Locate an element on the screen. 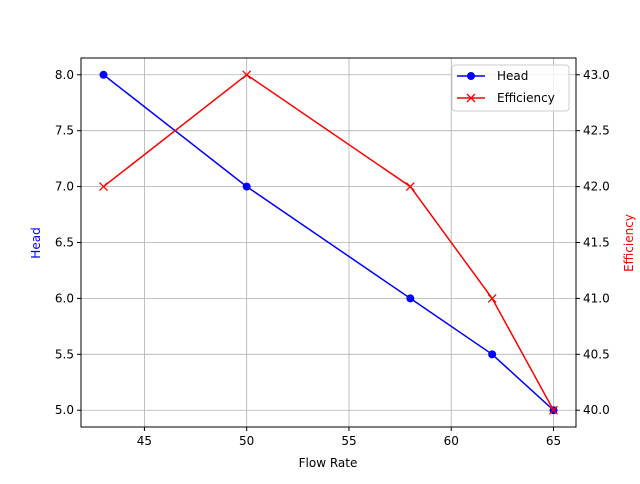 The width and height of the screenshot is (640, 484). y-right-tick-label: 42.5 is located at coordinates (596, 131).